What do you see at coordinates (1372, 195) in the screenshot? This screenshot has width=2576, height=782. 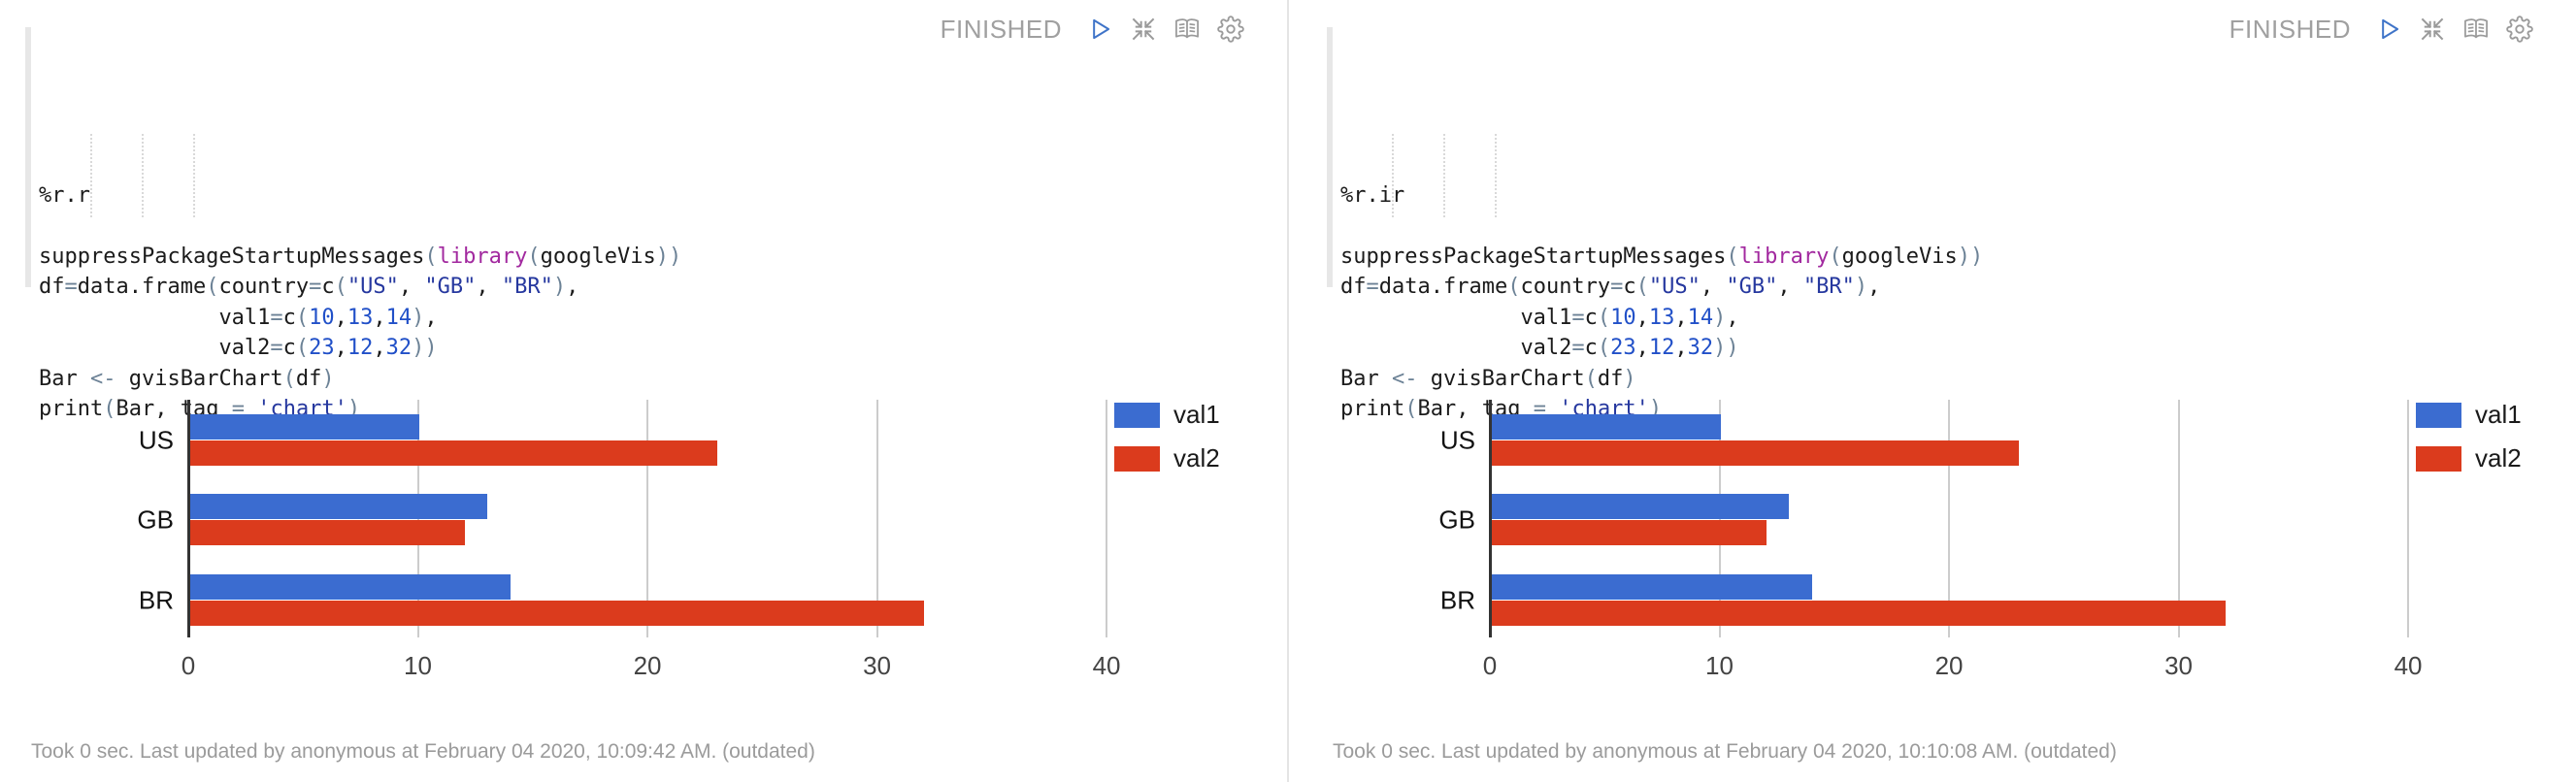 I see `code-line: %r.ir` at bounding box center [1372, 195].